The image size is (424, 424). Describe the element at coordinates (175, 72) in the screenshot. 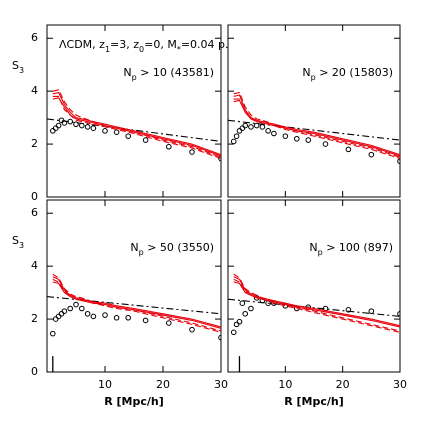

I see `text-part: > 10 (43581)` at that location.